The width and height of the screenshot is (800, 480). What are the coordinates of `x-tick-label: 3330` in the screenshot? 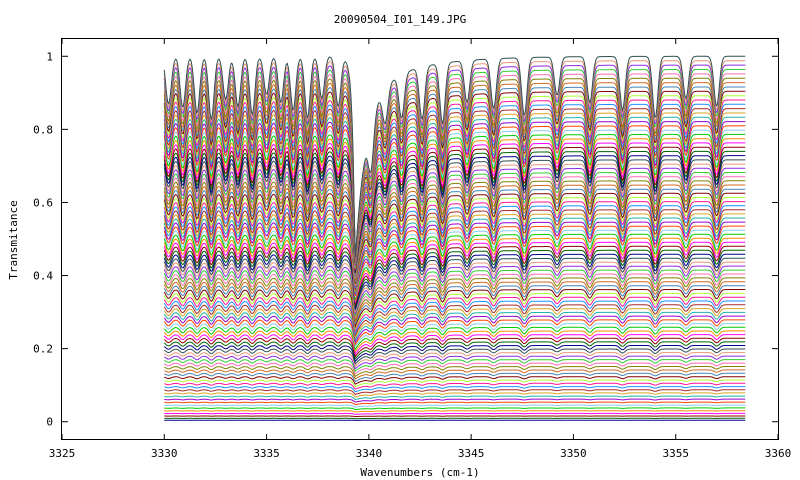 It's located at (164, 453).